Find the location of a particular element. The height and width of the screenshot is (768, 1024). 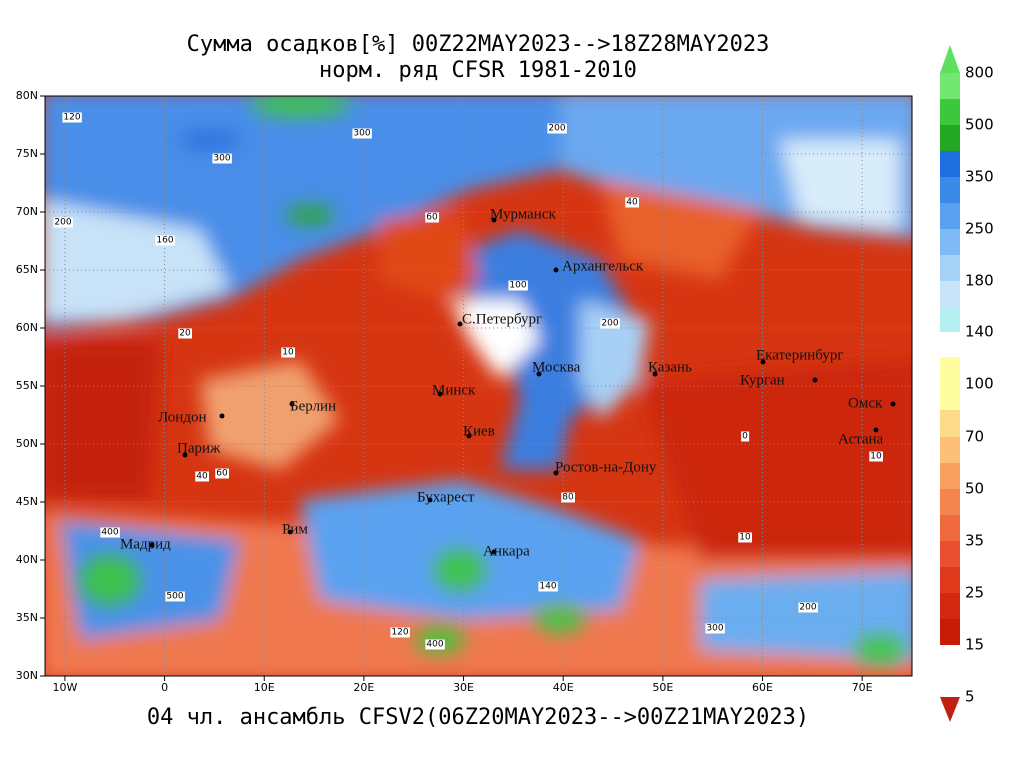

x-tick-label: 70E is located at coordinates (862, 687).